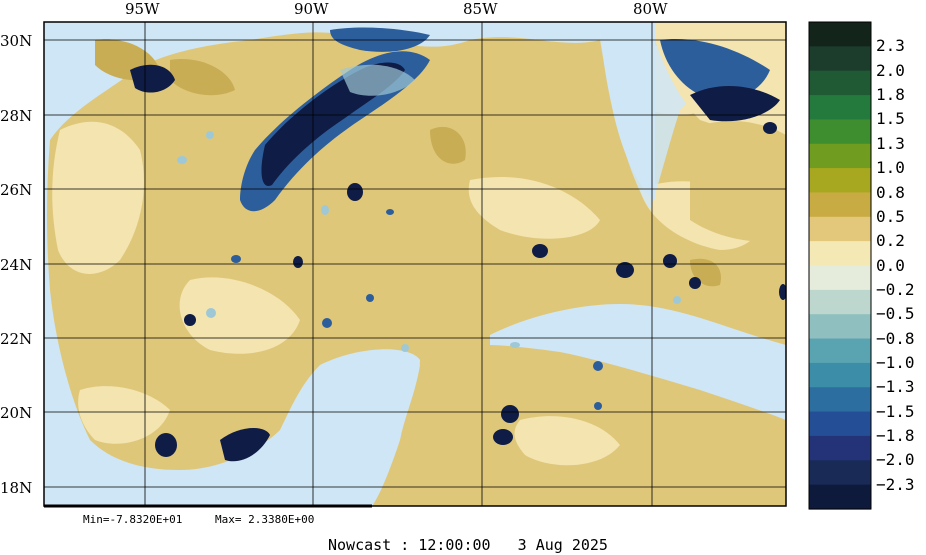  I want to click on colorbar-tick-label: −1.5, so click(895, 411).